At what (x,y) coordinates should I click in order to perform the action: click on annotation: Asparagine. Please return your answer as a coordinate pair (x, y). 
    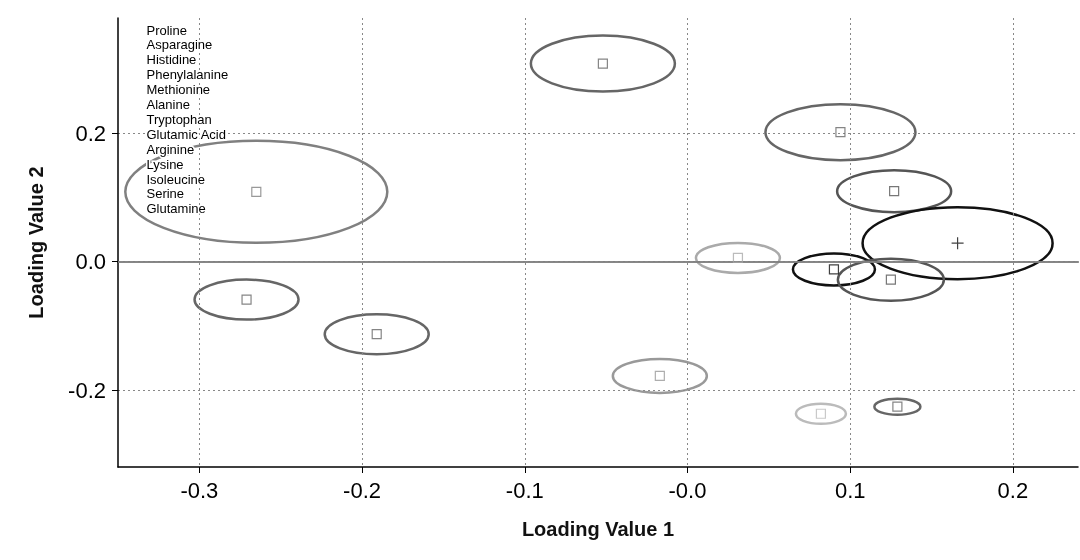
    Looking at the image, I should click on (179, 45).